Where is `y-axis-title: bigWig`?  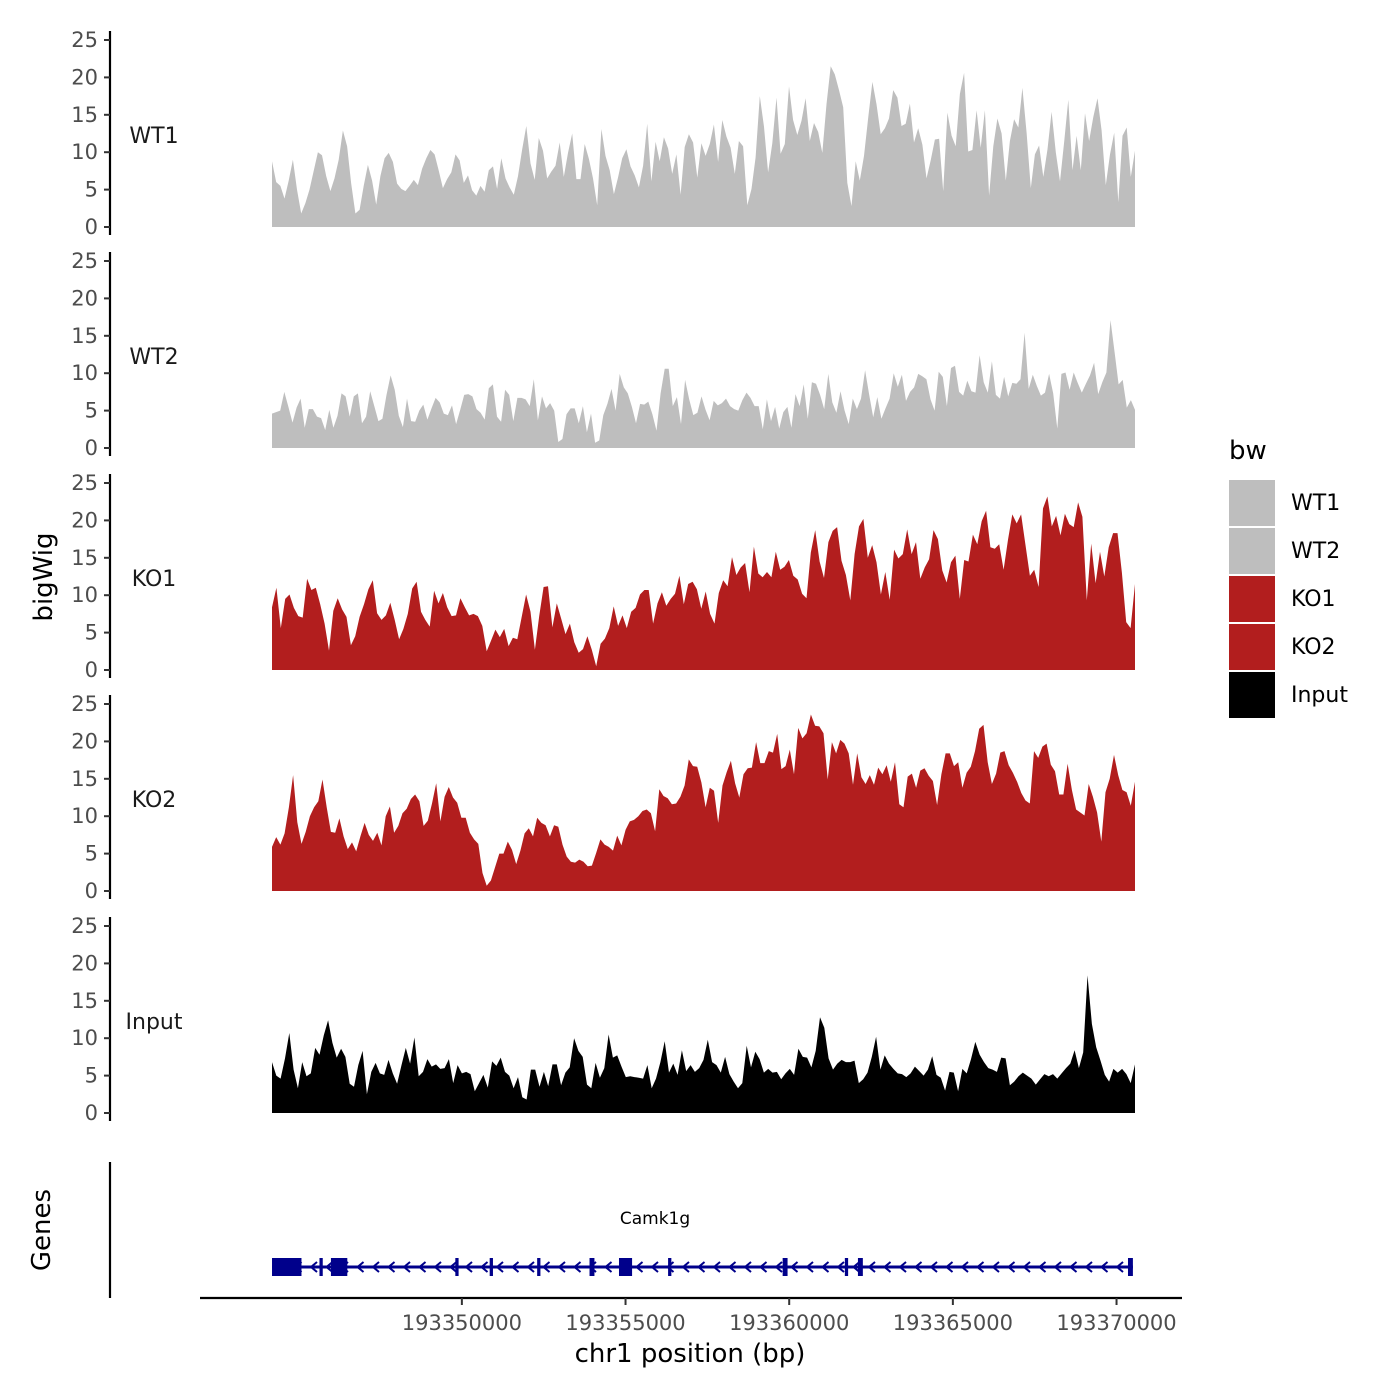
y-axis-title: bigWig is located at coordinates (44, 576).